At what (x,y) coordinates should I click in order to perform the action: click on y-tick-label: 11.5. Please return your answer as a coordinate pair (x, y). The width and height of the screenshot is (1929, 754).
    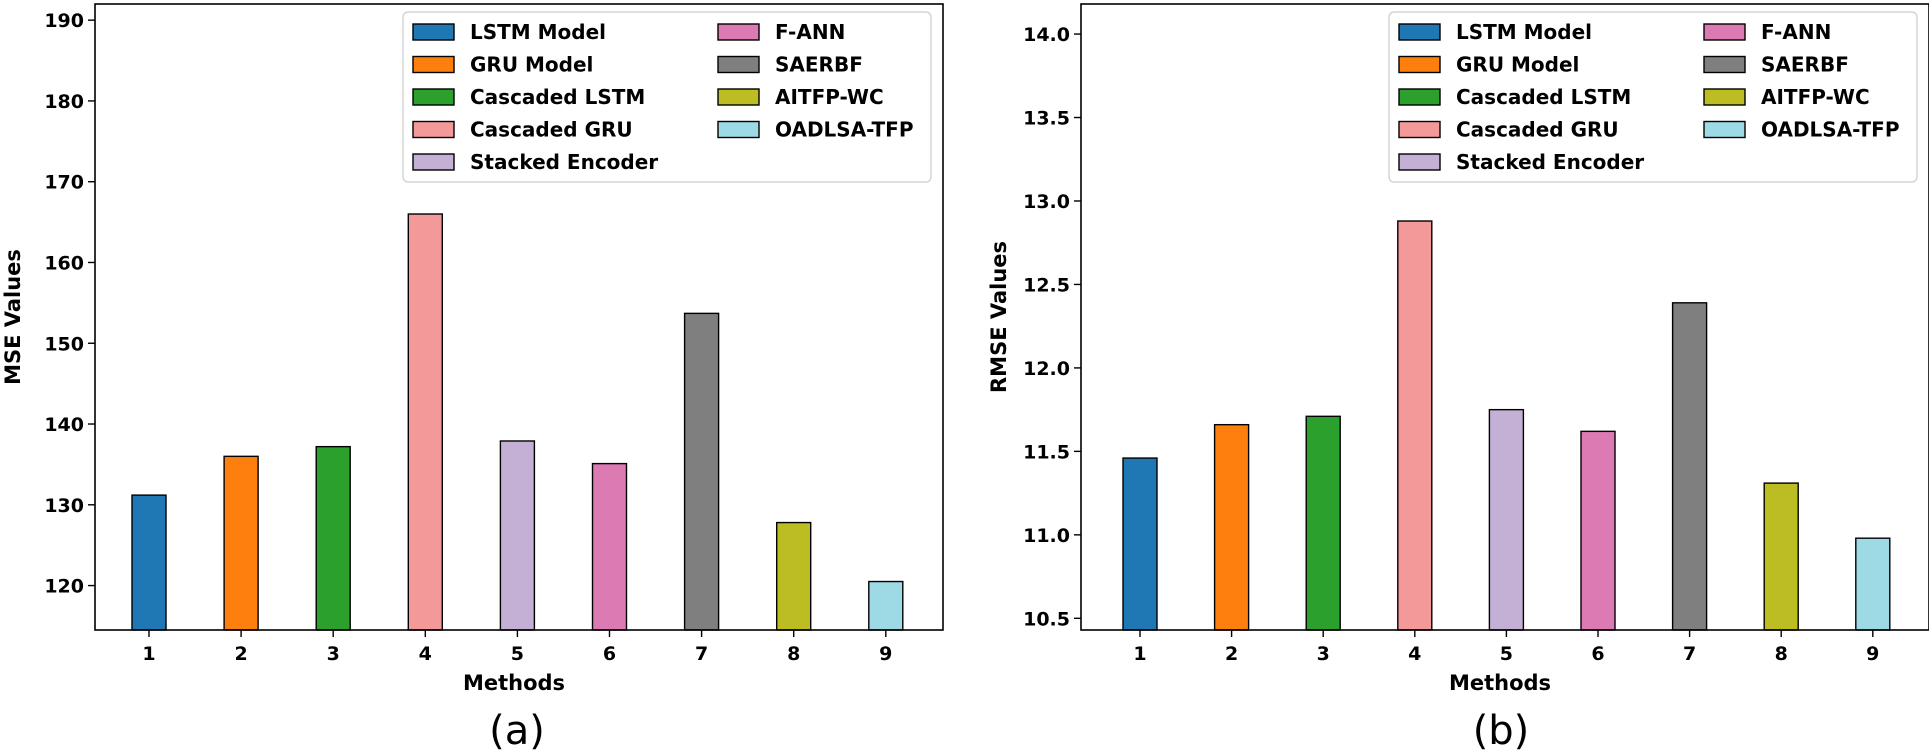
    Looking at the image, I should click on (1046, 452).